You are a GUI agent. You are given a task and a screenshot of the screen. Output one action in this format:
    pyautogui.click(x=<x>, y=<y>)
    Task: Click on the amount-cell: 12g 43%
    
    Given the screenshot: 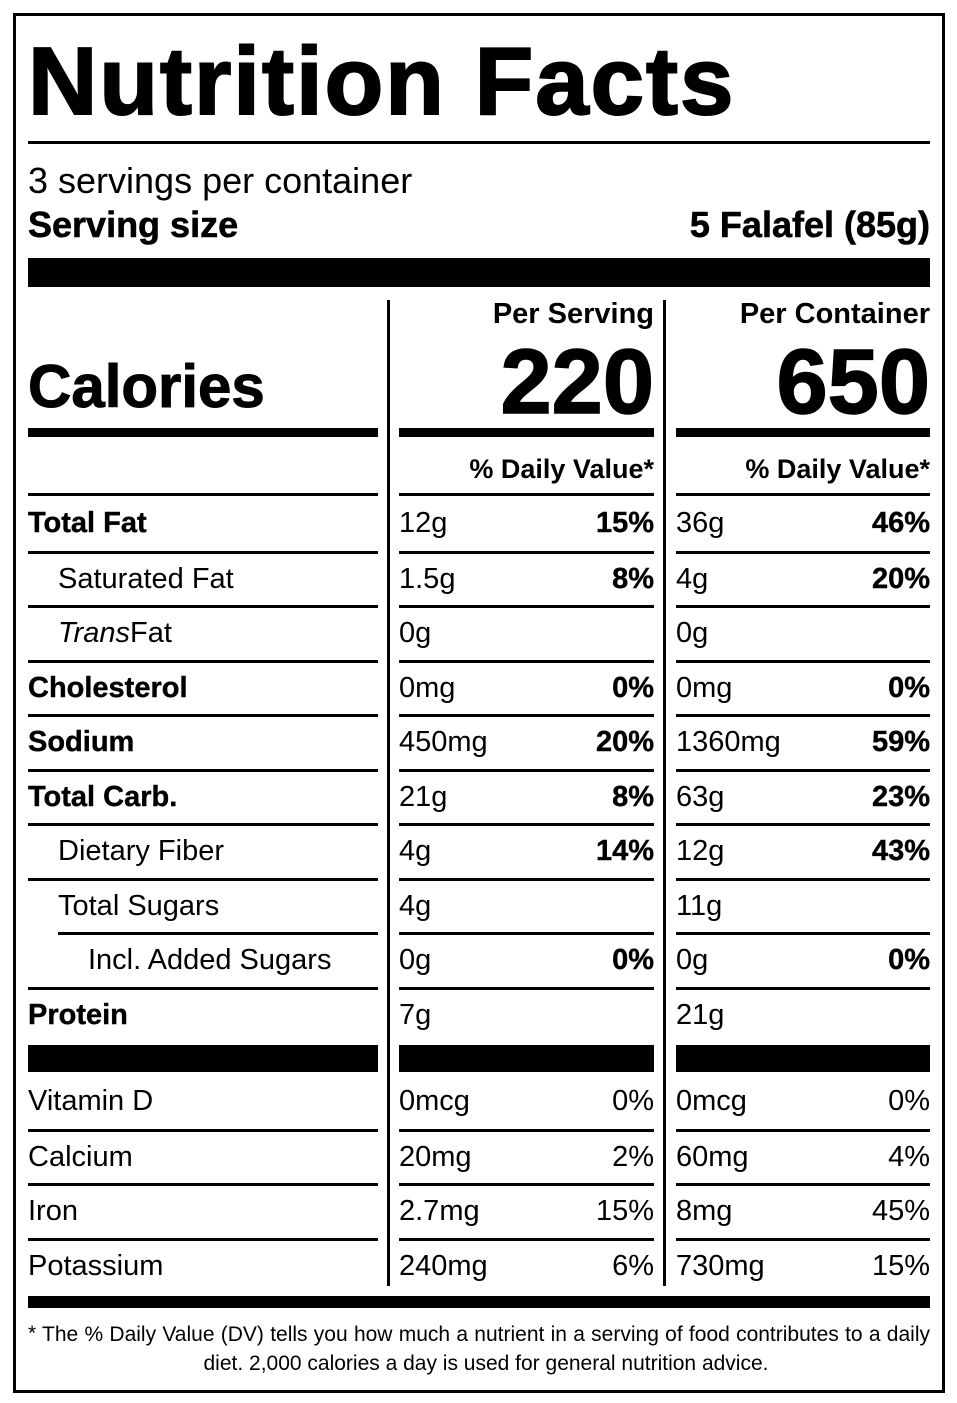 What is the action you would take?
    pyautogui.click(x=803, y=850)
    